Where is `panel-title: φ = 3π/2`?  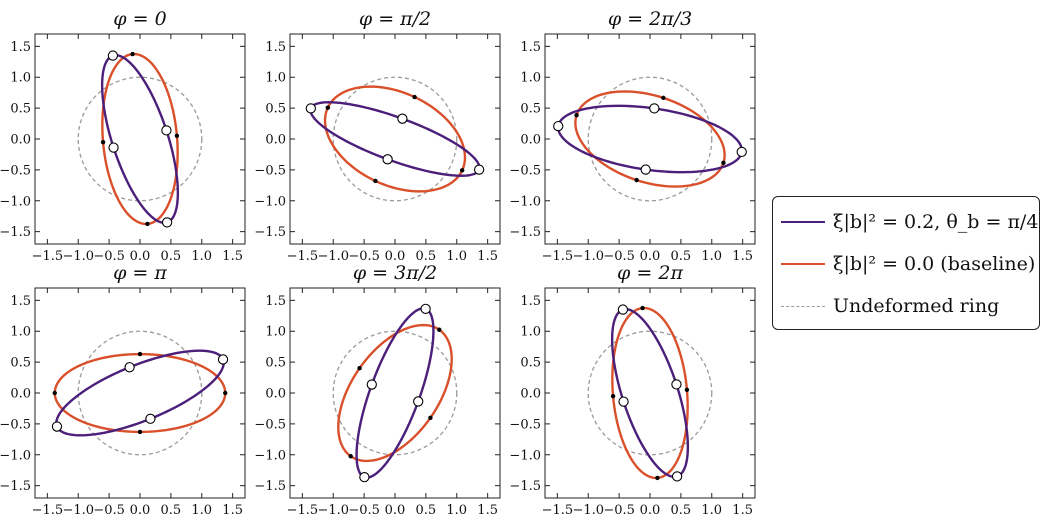
panel-title: φ = 3π/2 is located at coordinates (395, 273).